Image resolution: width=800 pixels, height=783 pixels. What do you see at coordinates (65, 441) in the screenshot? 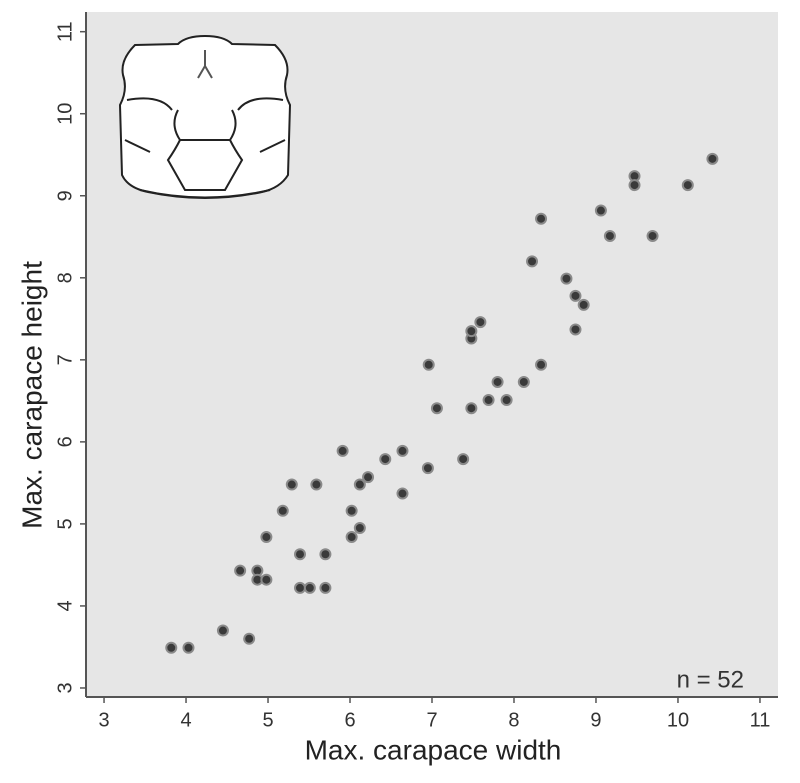
I see `y-tick-label: 6` at bounding box center [65, 441].